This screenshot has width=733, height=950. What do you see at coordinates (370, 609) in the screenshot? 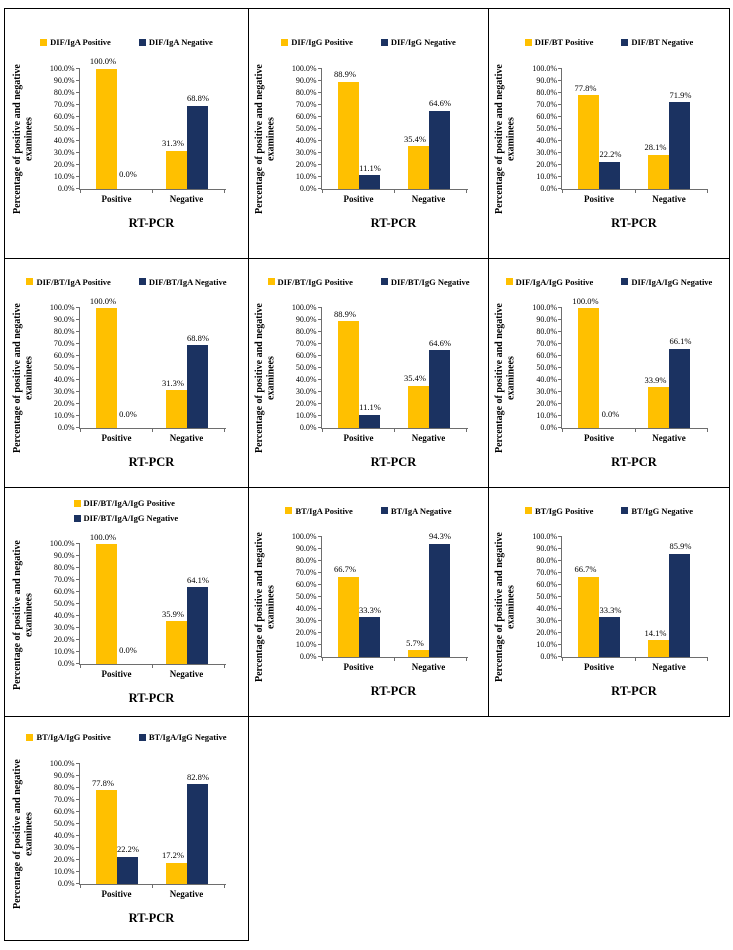
I see `bar-value-label: 33.3%` at bounding box center [370, 609].